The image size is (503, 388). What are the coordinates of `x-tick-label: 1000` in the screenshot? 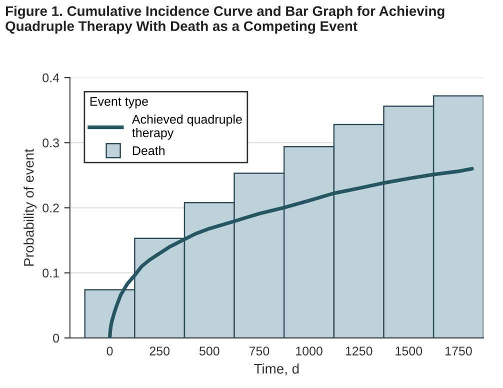 It's located at (309, 351).